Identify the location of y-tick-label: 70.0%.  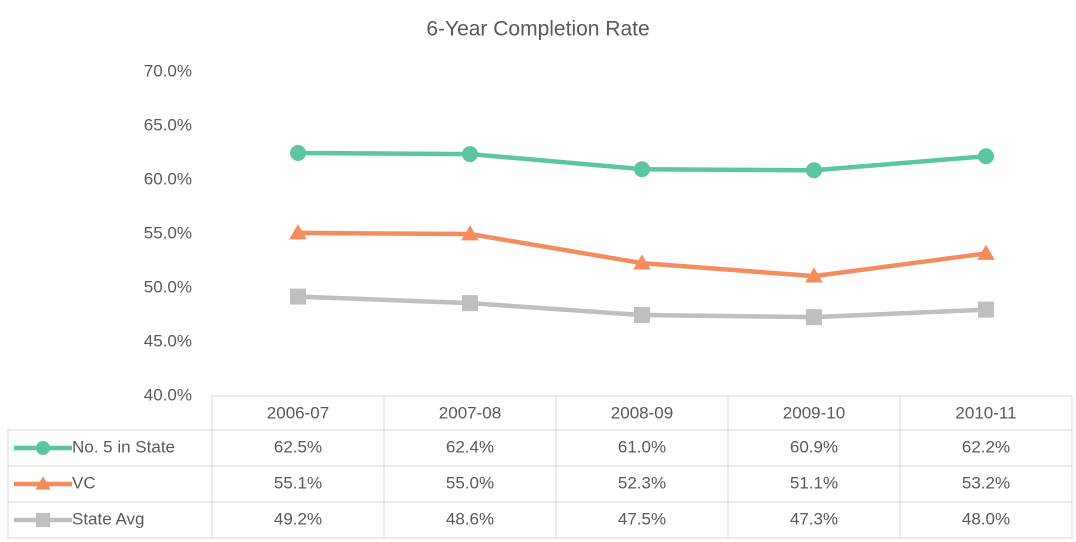
(168, 70).